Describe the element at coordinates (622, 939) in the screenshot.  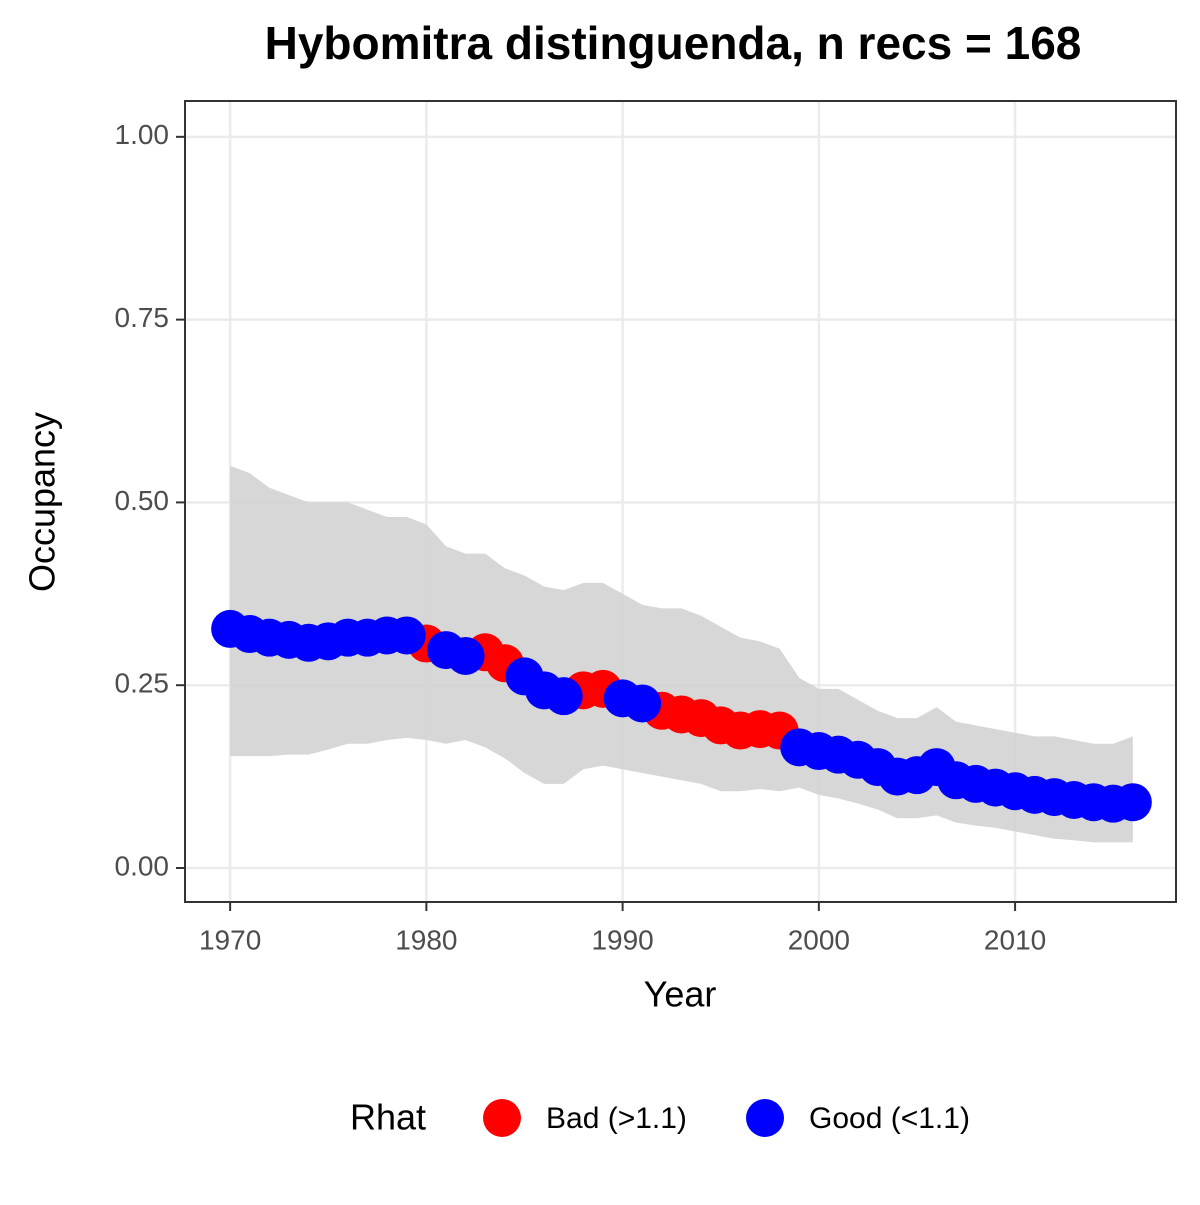
I see `x-tick-label: 1990` at that location.